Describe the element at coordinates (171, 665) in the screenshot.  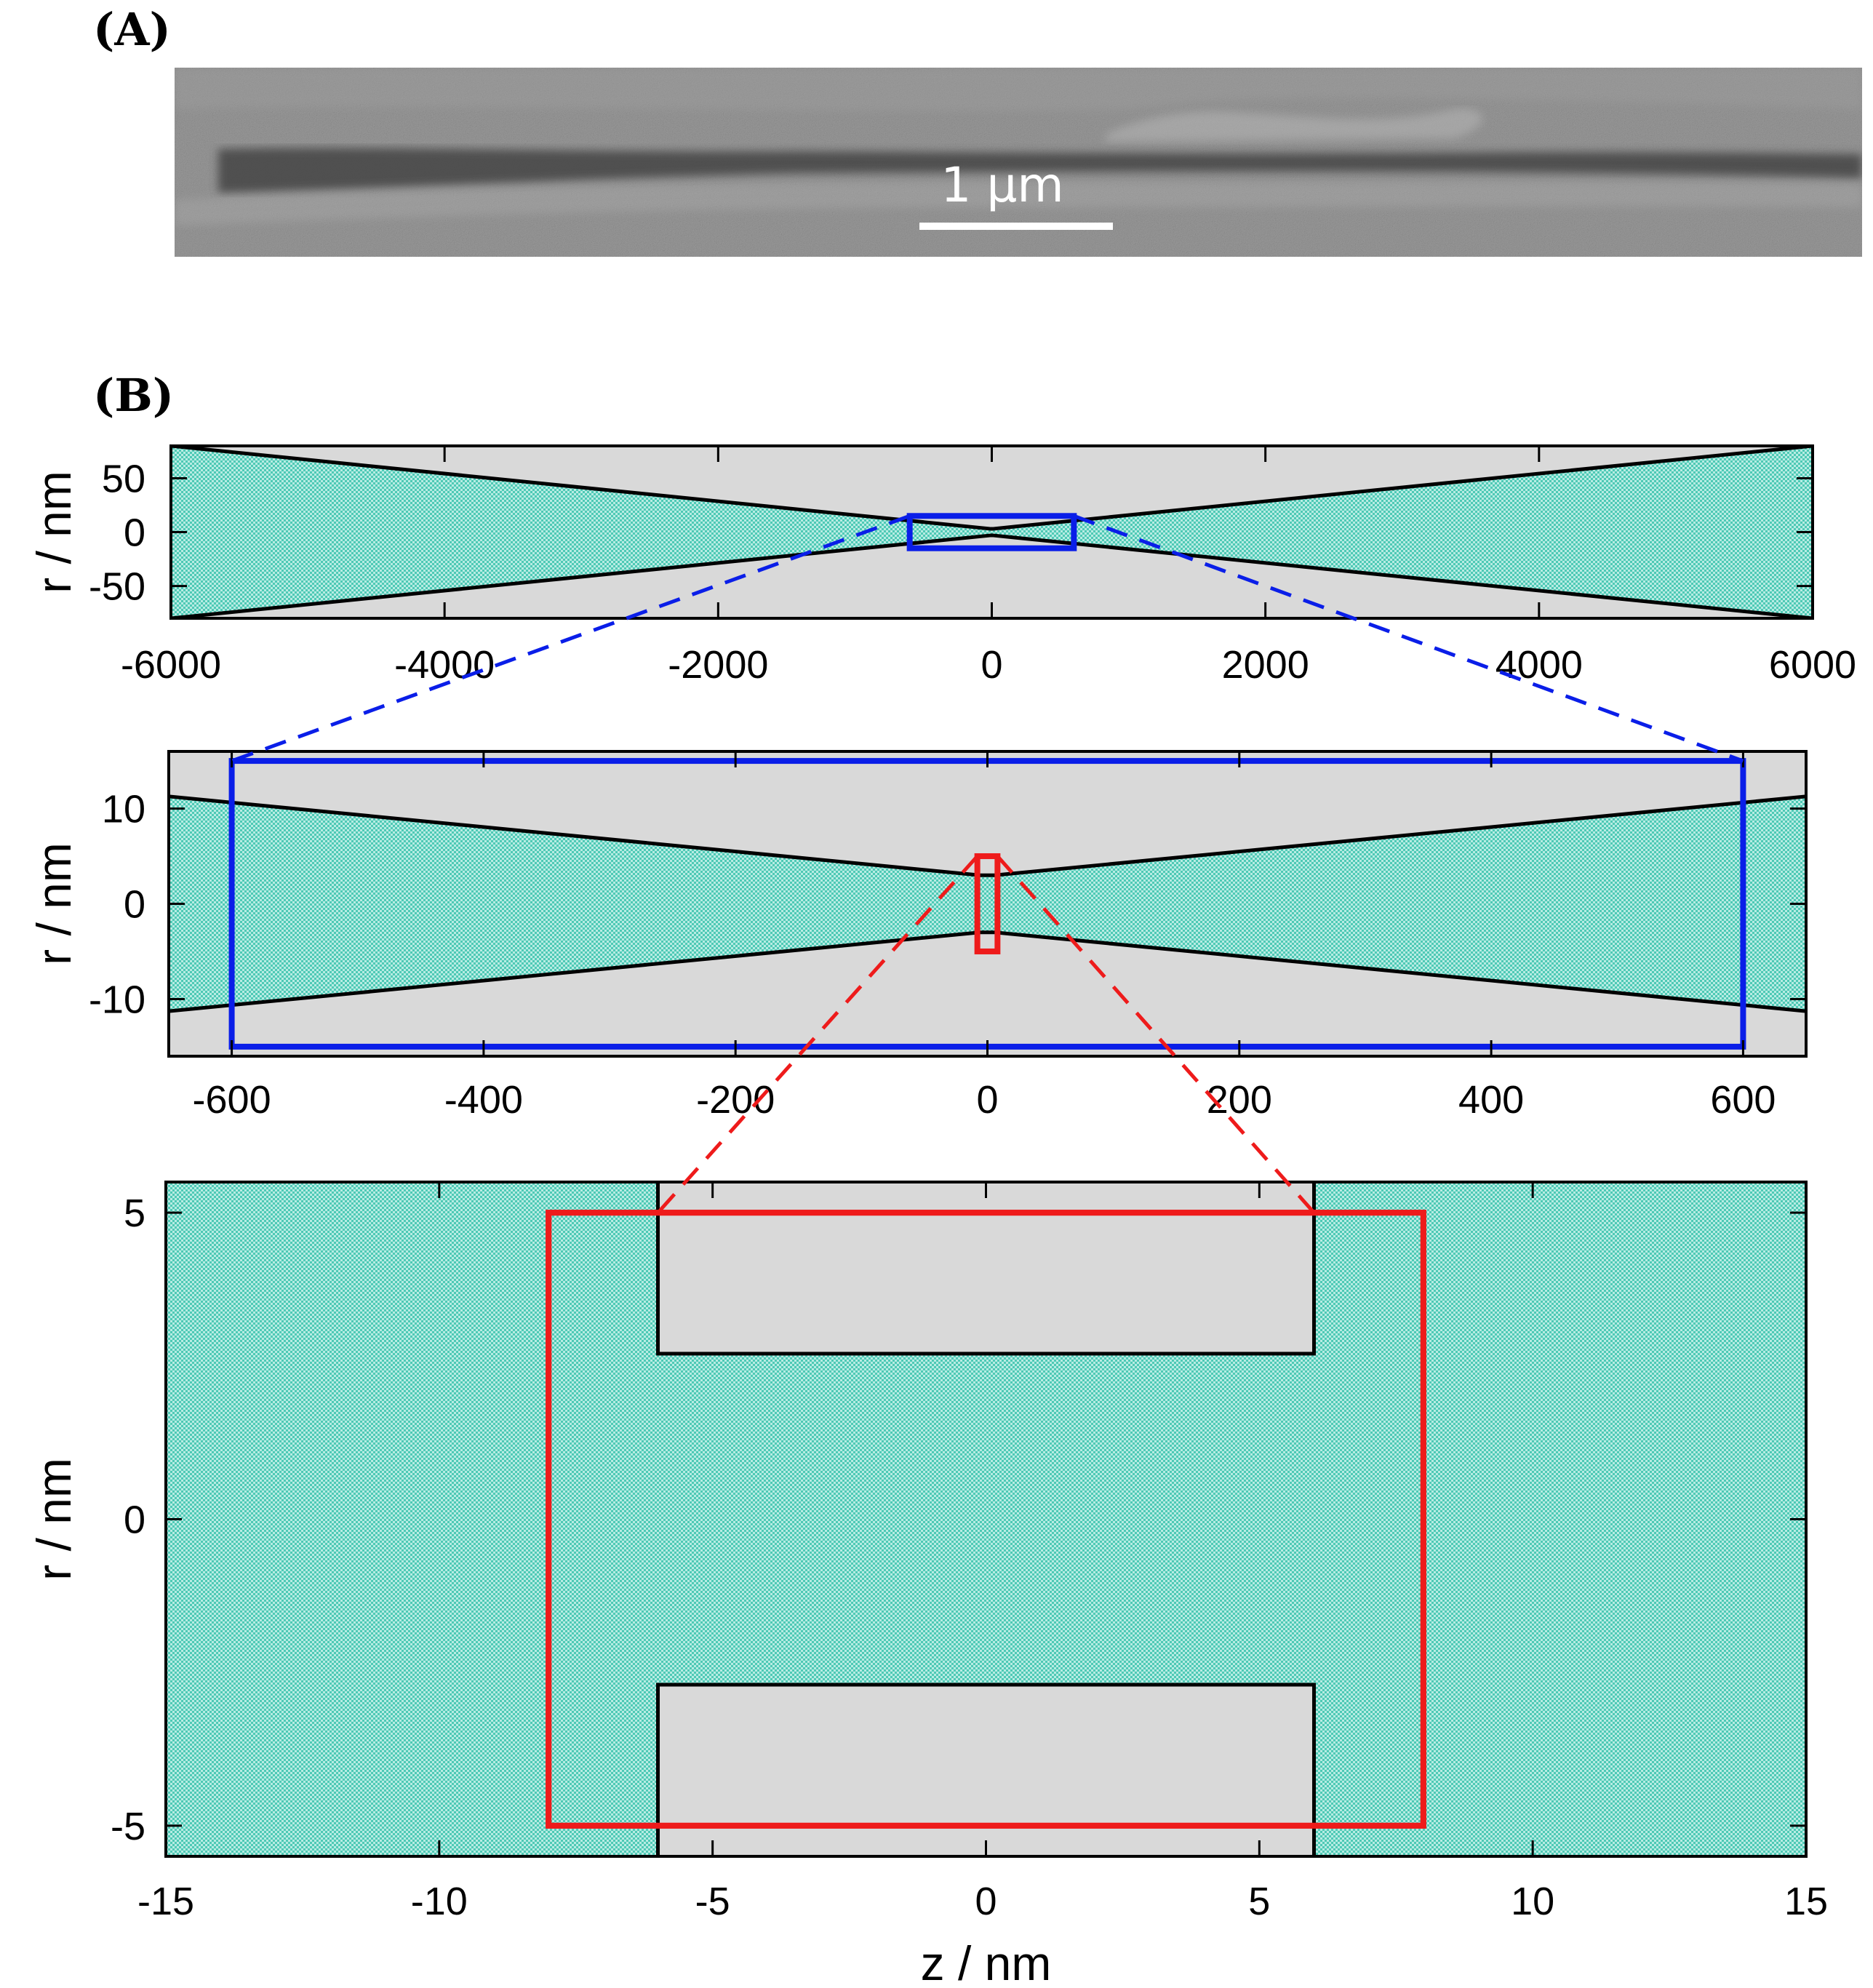
I see `x-tick-label: -6000` at that location.